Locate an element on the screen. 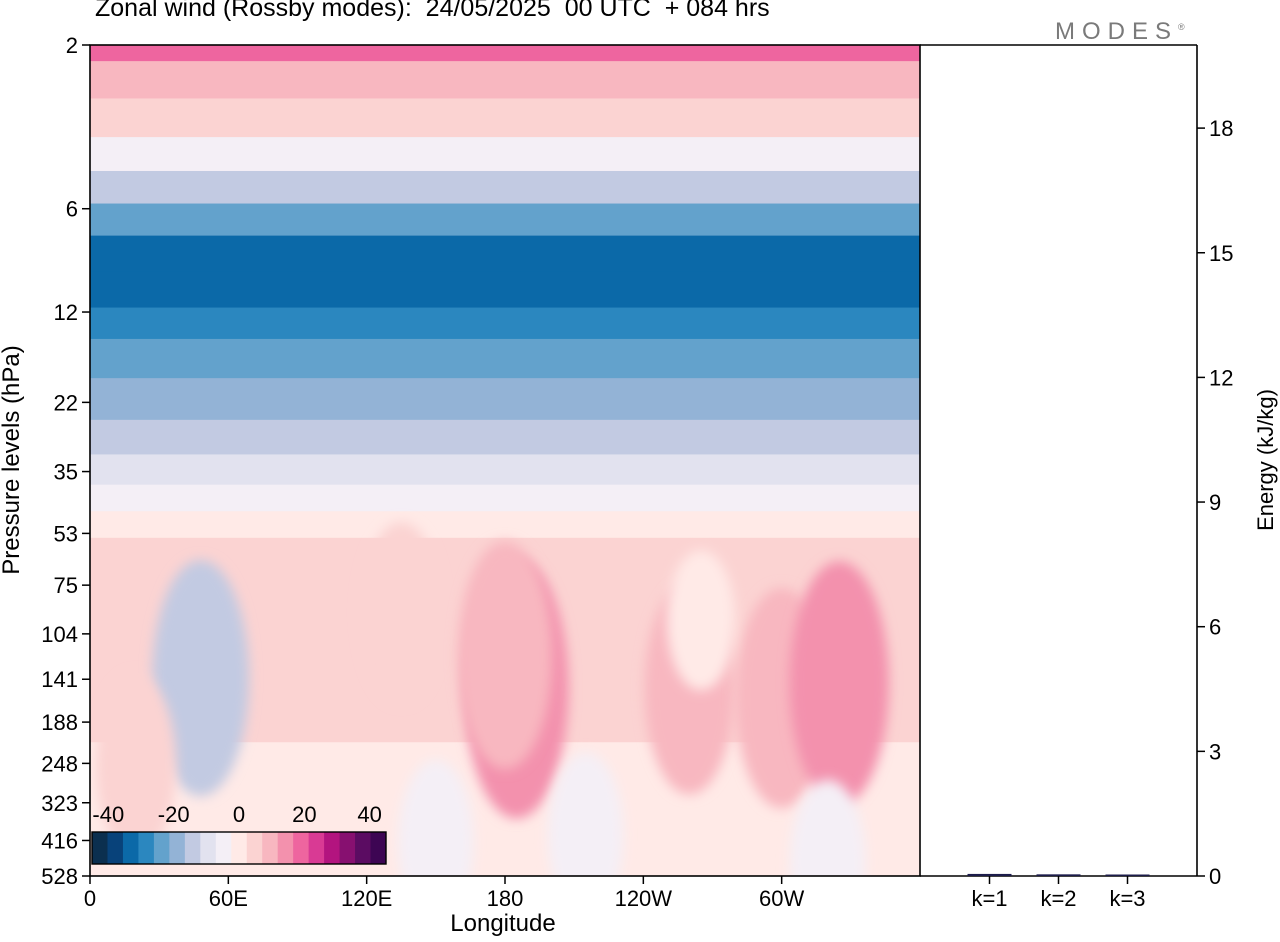  x-axis-title: Longitude is located at coordinates (503, 923).